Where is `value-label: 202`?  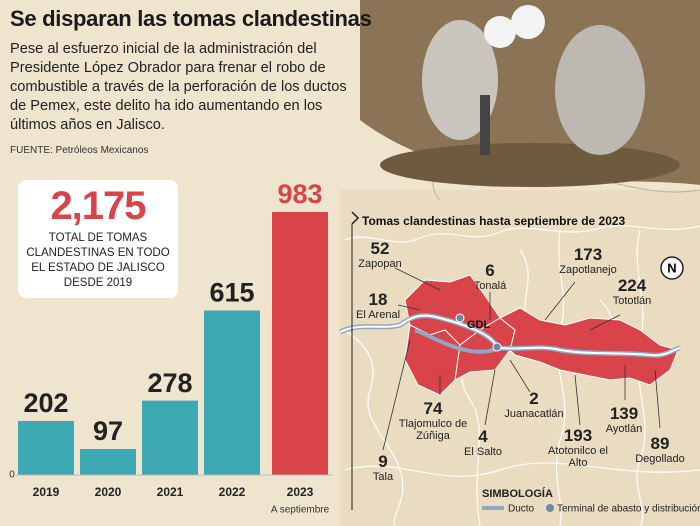
value-label: 202 is located at coordinates (45, 403).